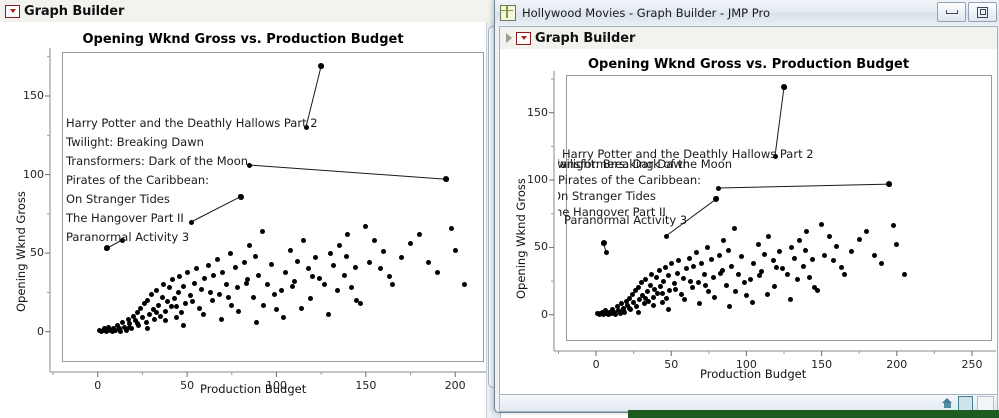 The image size is (999, 418). Describe the element at coordinates (748, 38) in the screenshot. I see `right-panel-header: Graph Builder` at that location.